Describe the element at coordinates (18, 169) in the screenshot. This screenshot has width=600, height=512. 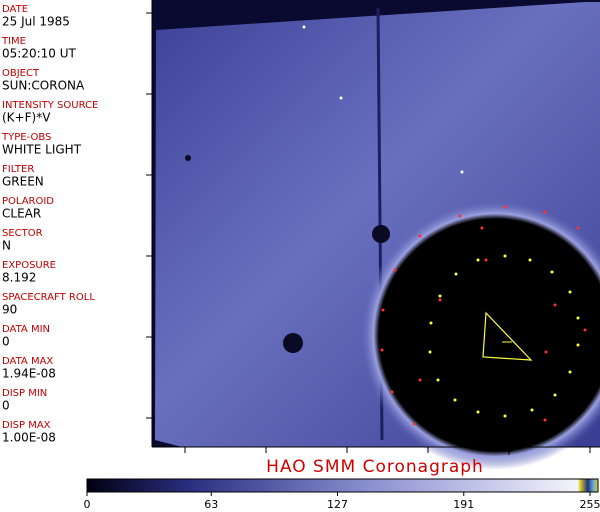
I see `field-label: FILTER` at that location.